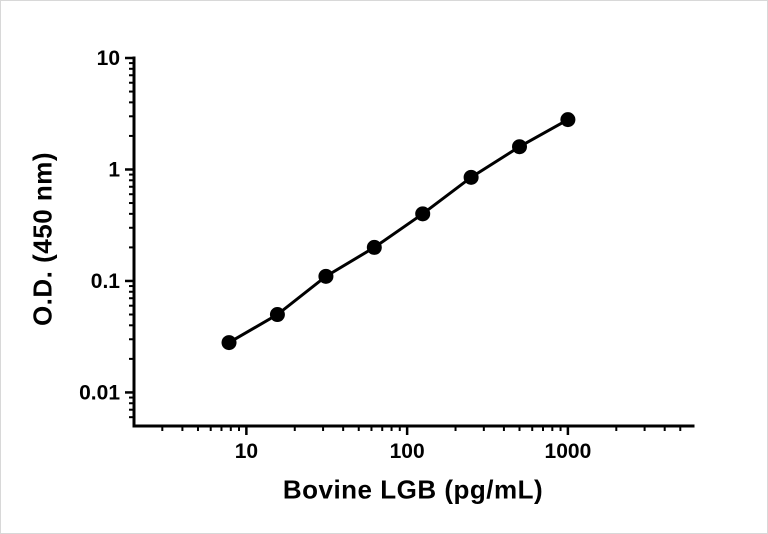  I want to click on y-tick-label: 0.01, so click(99, 392).